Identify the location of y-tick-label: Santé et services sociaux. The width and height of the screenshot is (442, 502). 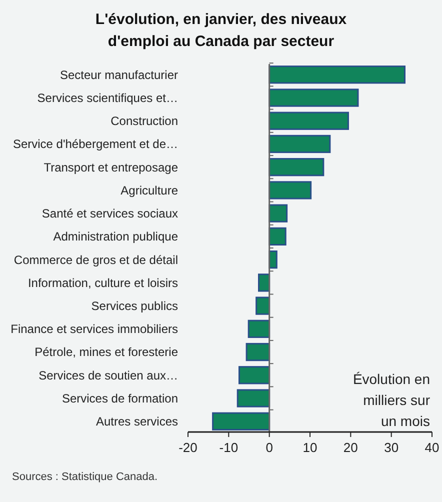
(110, 213).